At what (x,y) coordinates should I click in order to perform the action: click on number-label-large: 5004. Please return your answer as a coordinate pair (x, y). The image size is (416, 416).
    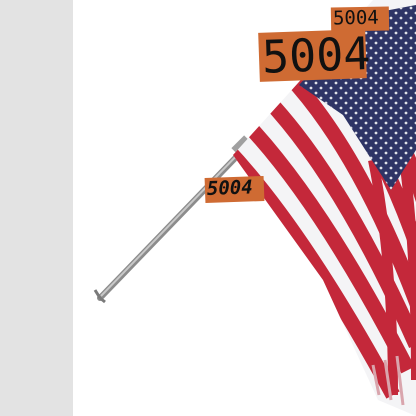
    Looking at the image, I should click on (314, 55).